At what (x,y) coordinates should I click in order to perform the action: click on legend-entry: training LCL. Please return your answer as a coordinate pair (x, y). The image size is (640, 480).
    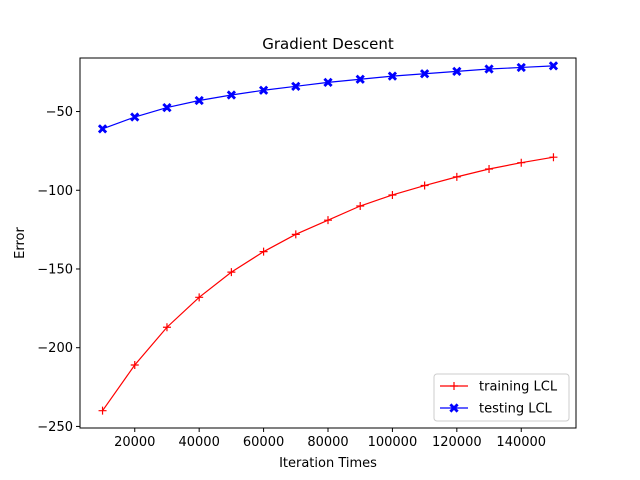
    Looking at the image, I should click on (499, 387).